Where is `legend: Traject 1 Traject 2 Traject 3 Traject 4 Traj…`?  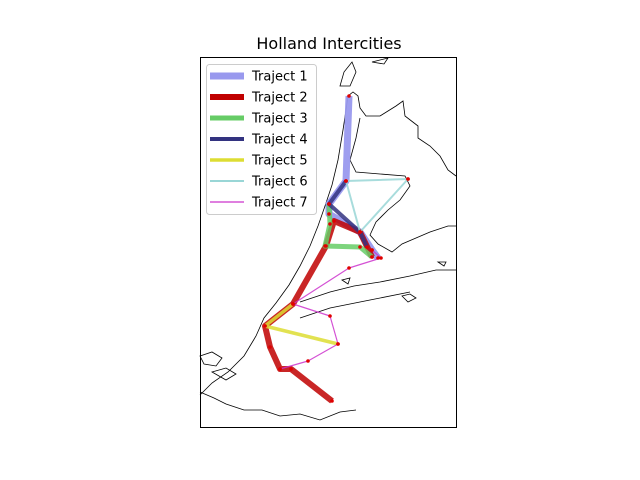
legend: Traject 1 Traject 2 Traject 3 Traject 4 Traj… is located at coordinates (261, 139).